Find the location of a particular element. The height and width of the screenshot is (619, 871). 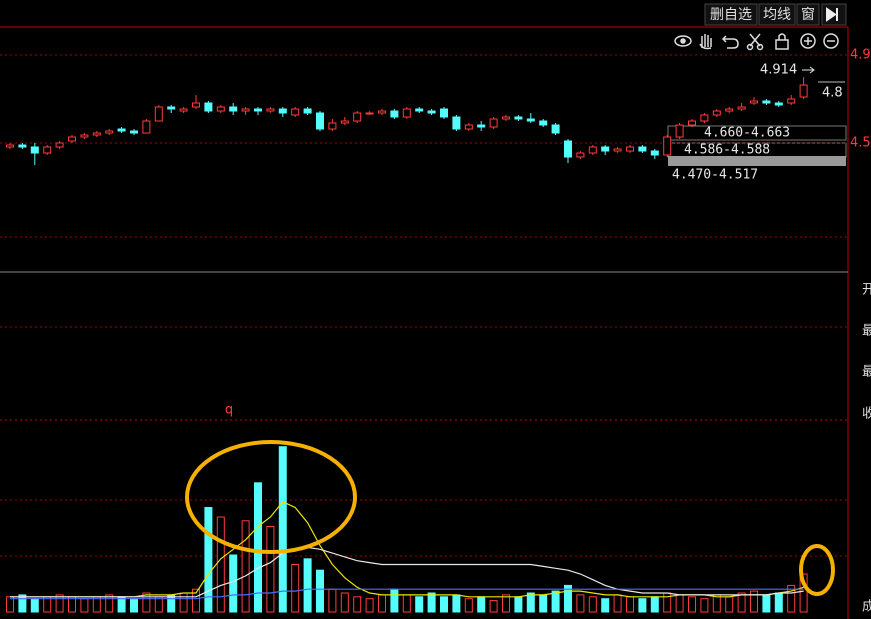

eye-icon is located at coordinates (683, 41).